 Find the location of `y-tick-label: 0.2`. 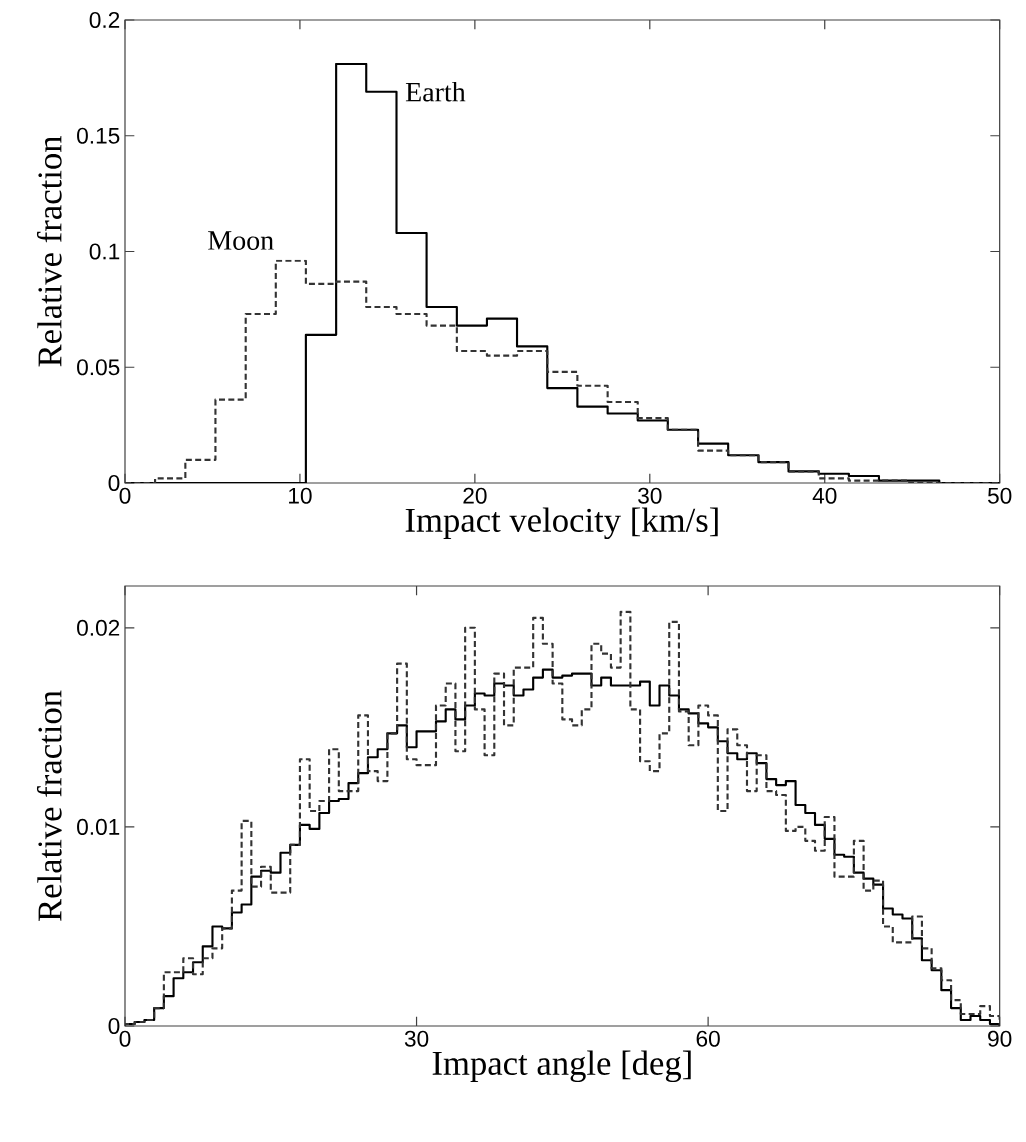

y-tick-label: 0.2 is located at coordinates (104, 20).